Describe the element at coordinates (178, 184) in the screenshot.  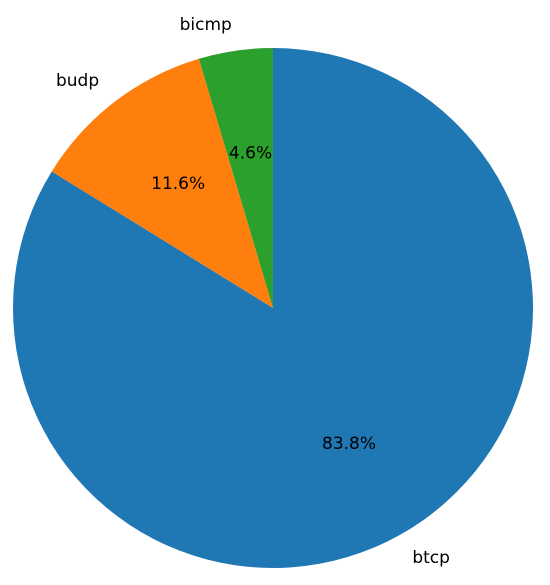
I see `pct-label-budp: 11.6%` at that location.